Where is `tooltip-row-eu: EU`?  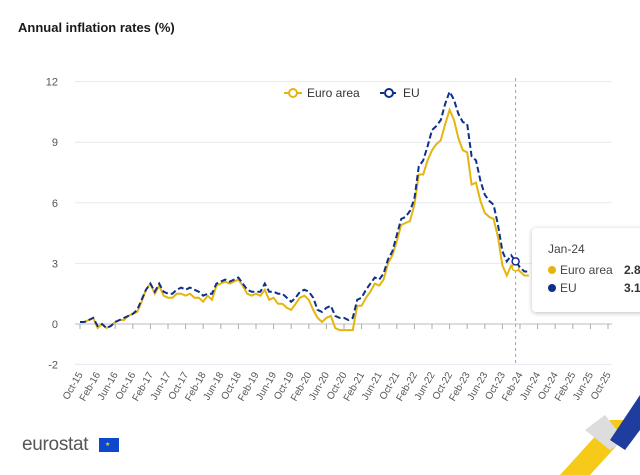 tooltip-row-eu: EU is located at coordinates (562, 288).